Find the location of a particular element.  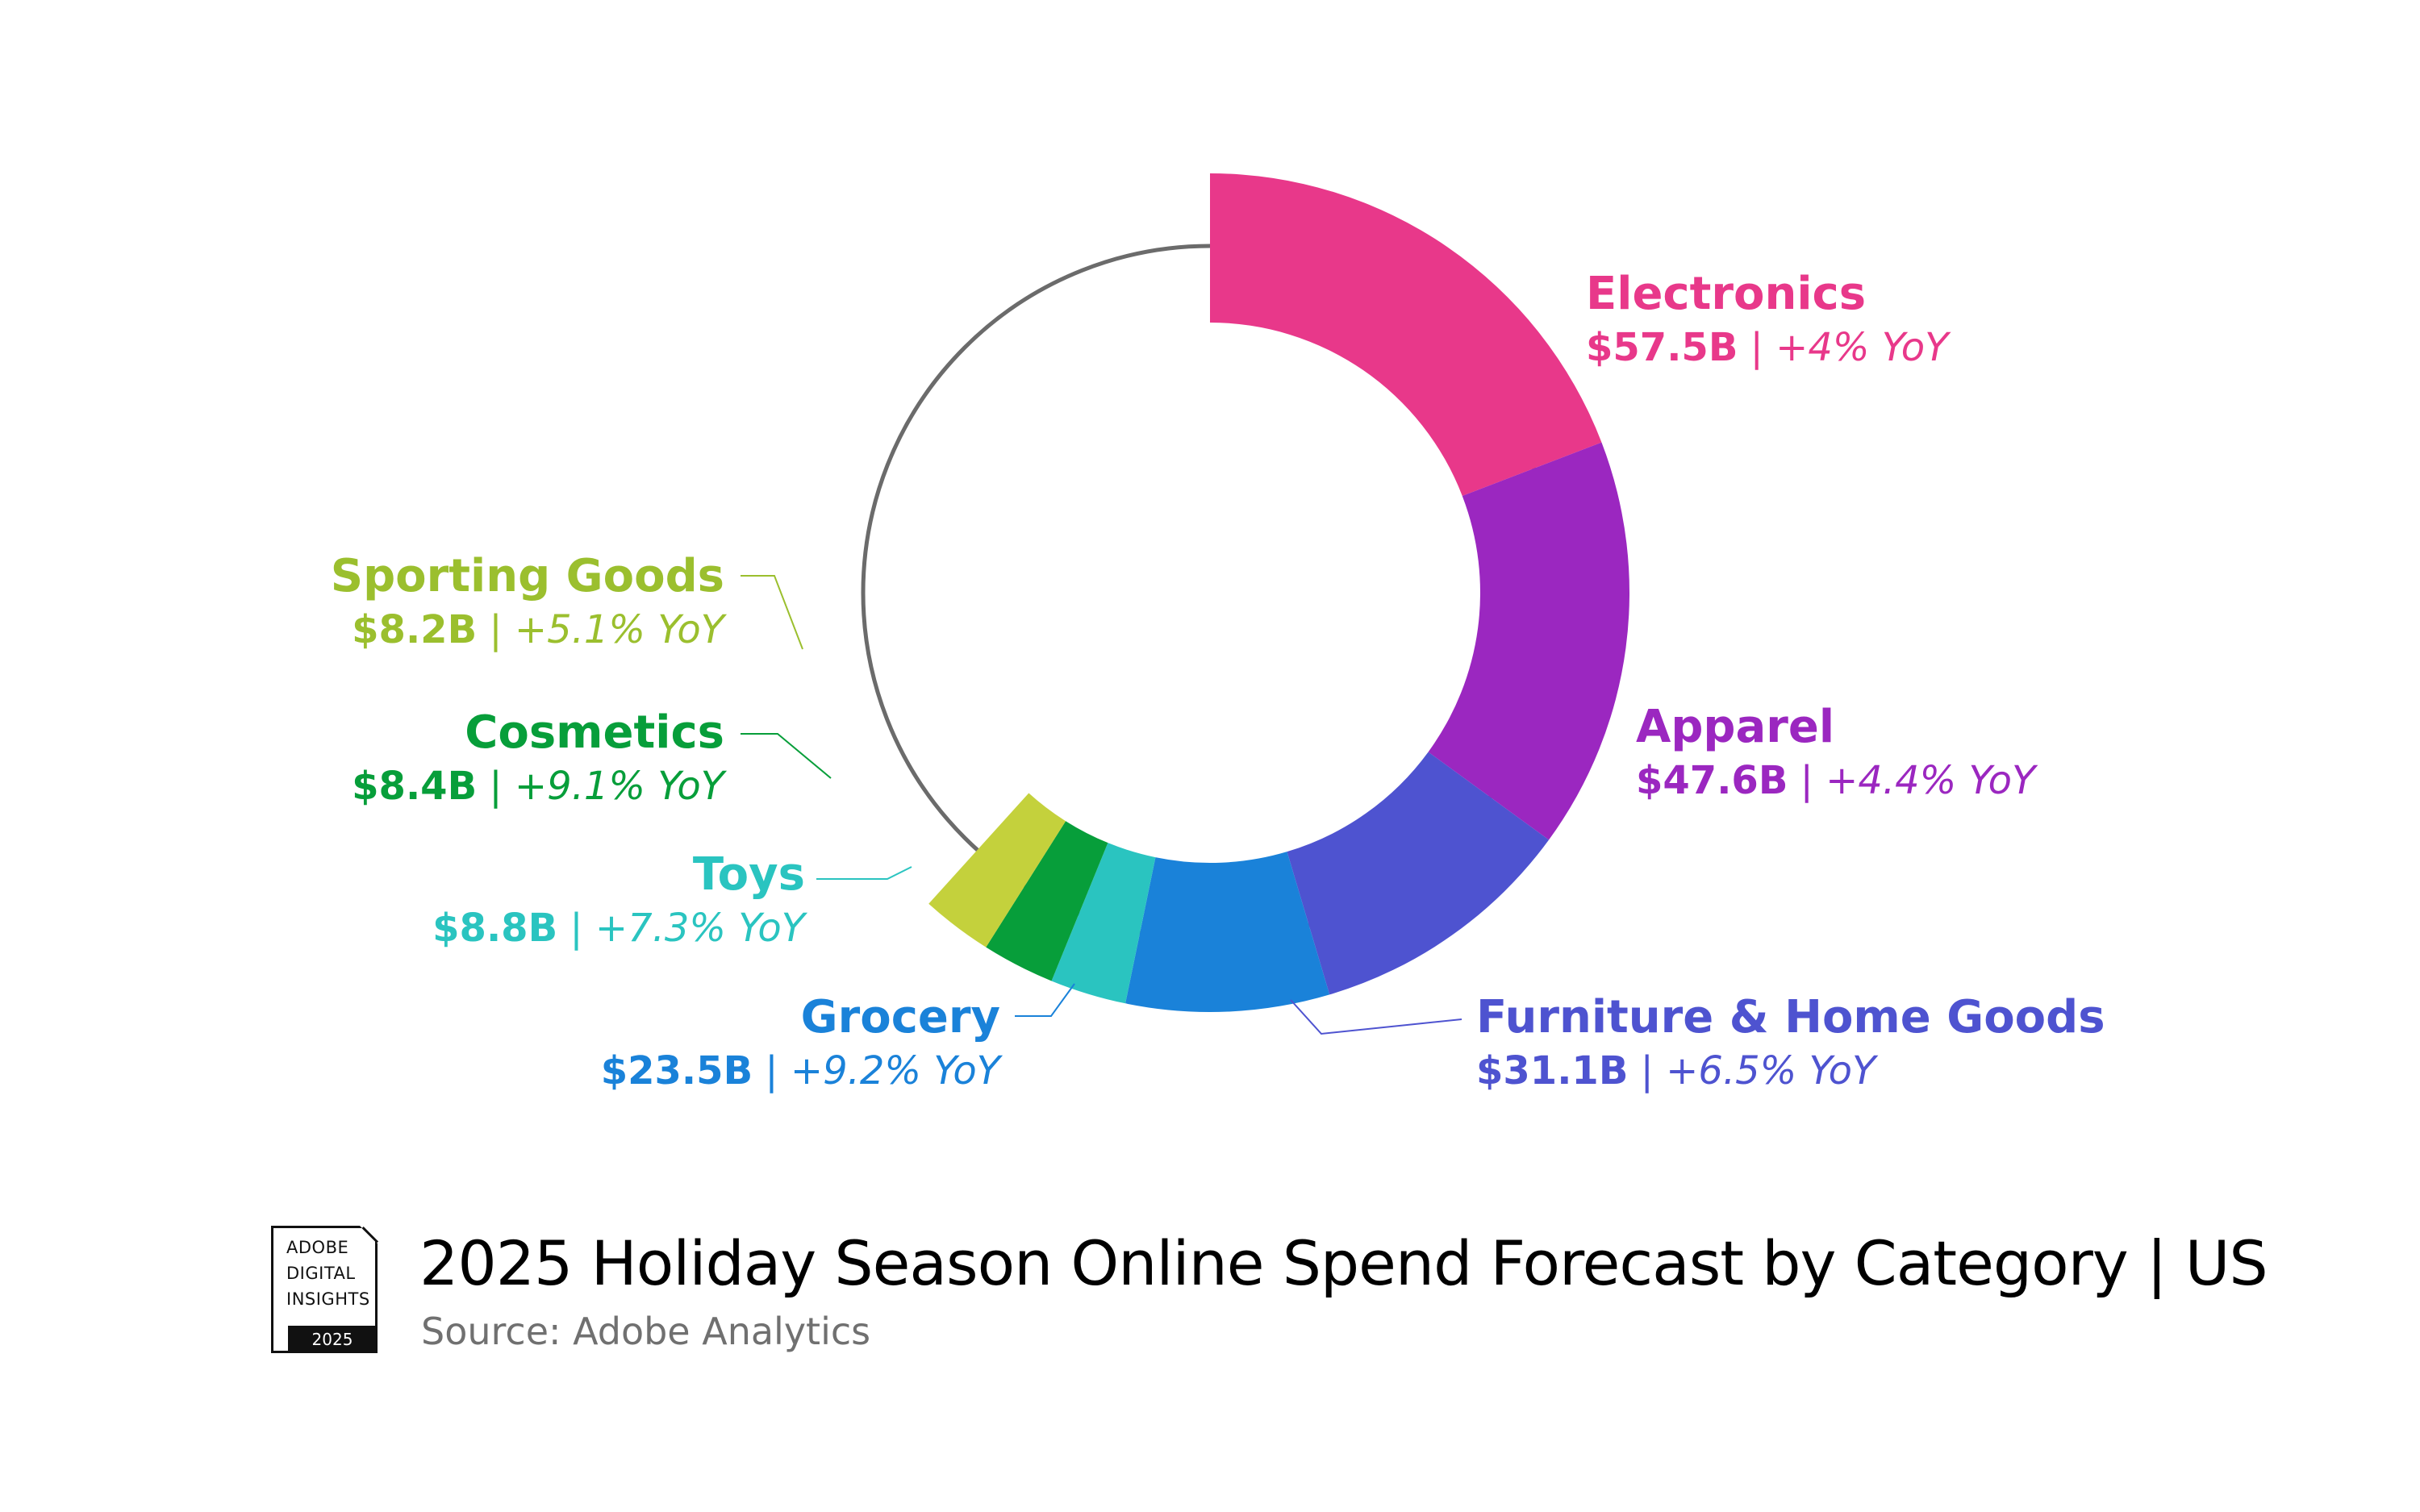

leader-line-cosmetics is located at coordinates (787, 756).